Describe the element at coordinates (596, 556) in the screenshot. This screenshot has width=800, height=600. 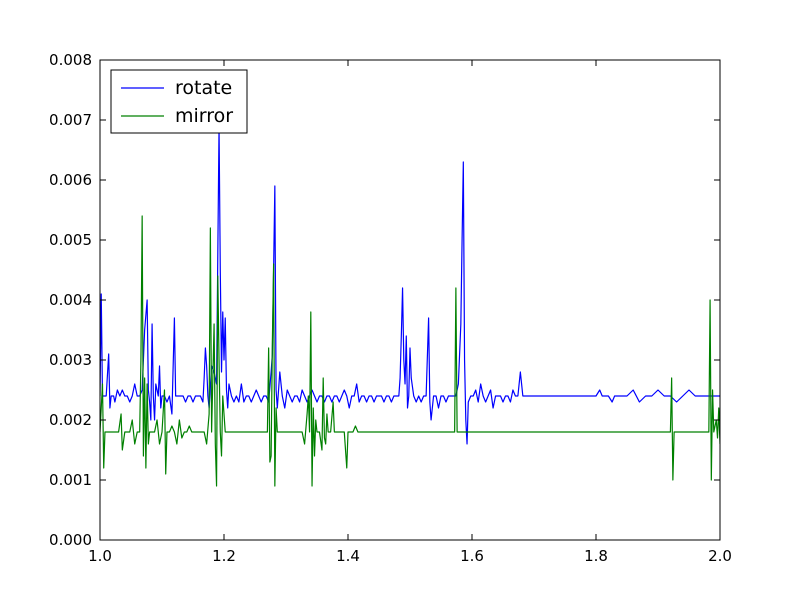
I see `x-tick-label: 1.8` at that location.